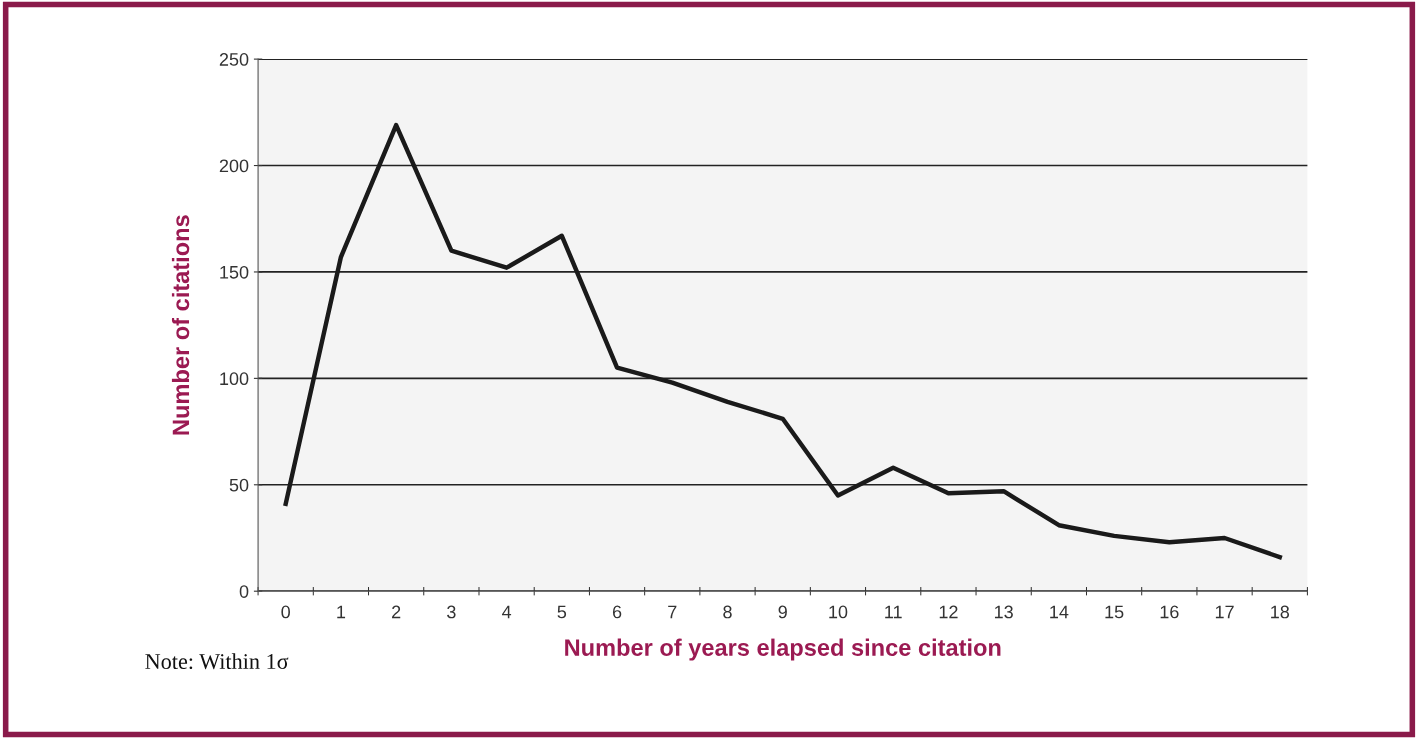  I want to click on x-axis-title: Number of years elapsed since citation, so click(783, 649).